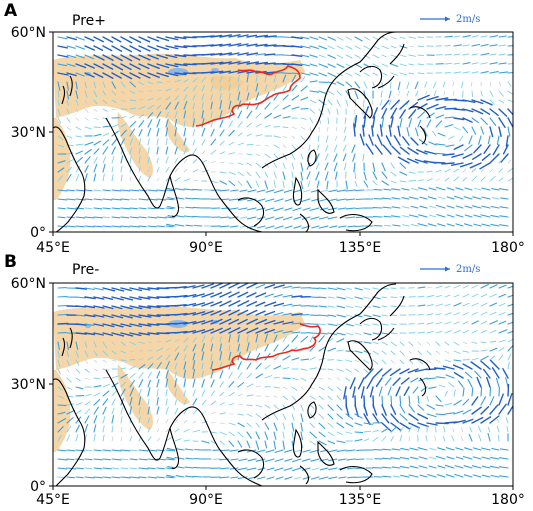 This screenshot has width=533, height=511. What do you see at coordinates (206, 248) in the screenshot?
I see `panel-a-xlabel-90e: 90°E` at bounding box center [206, 248].